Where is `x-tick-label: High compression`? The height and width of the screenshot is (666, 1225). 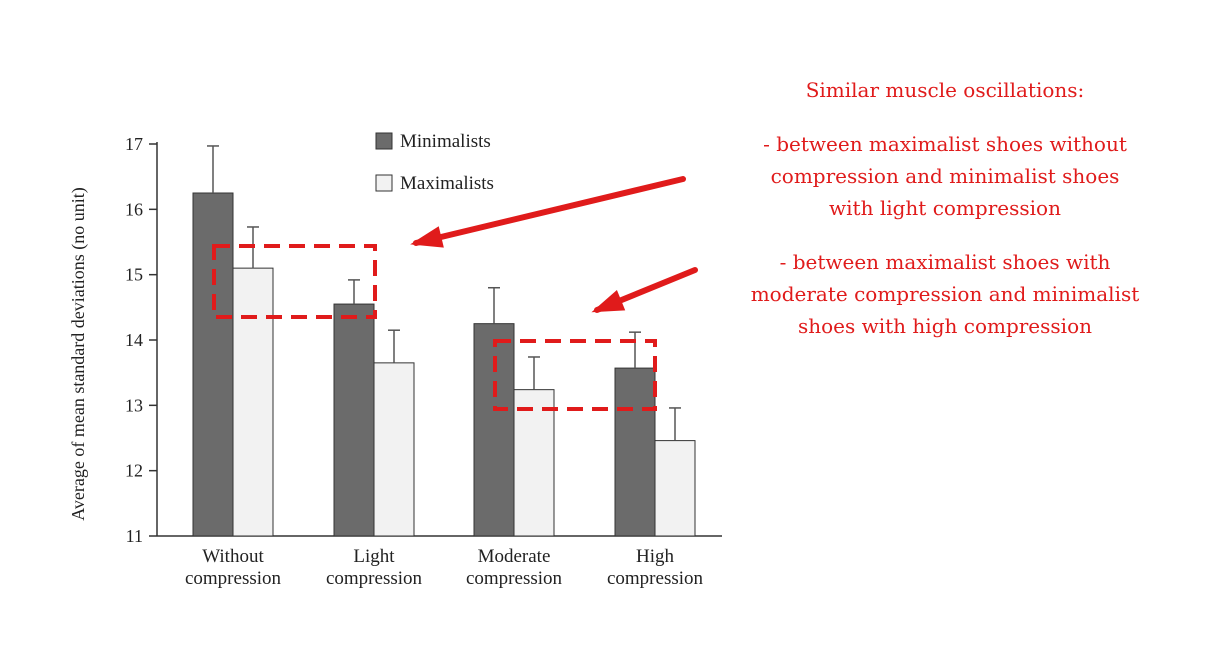 x-tick-label: High compression is located at coordinates (655, 567).